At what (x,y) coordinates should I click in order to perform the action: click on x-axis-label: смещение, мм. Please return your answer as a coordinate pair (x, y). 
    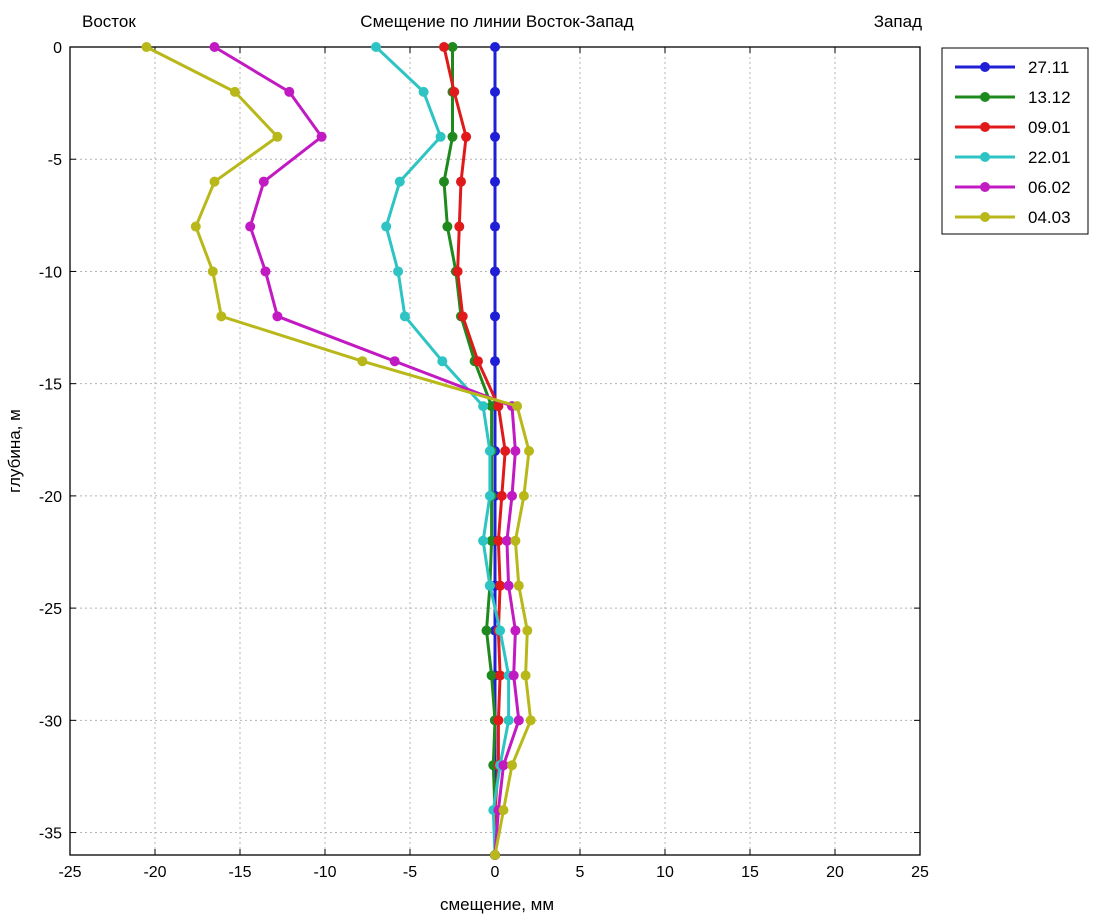
    Looking at the image, I should click on (497, 904).